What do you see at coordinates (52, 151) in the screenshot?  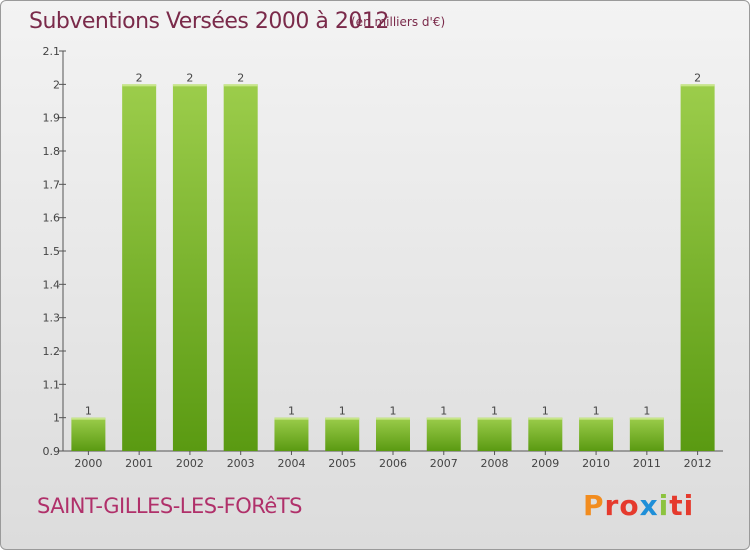 I see `y-tick-label: 1.8` at bounding box center [52, 151].